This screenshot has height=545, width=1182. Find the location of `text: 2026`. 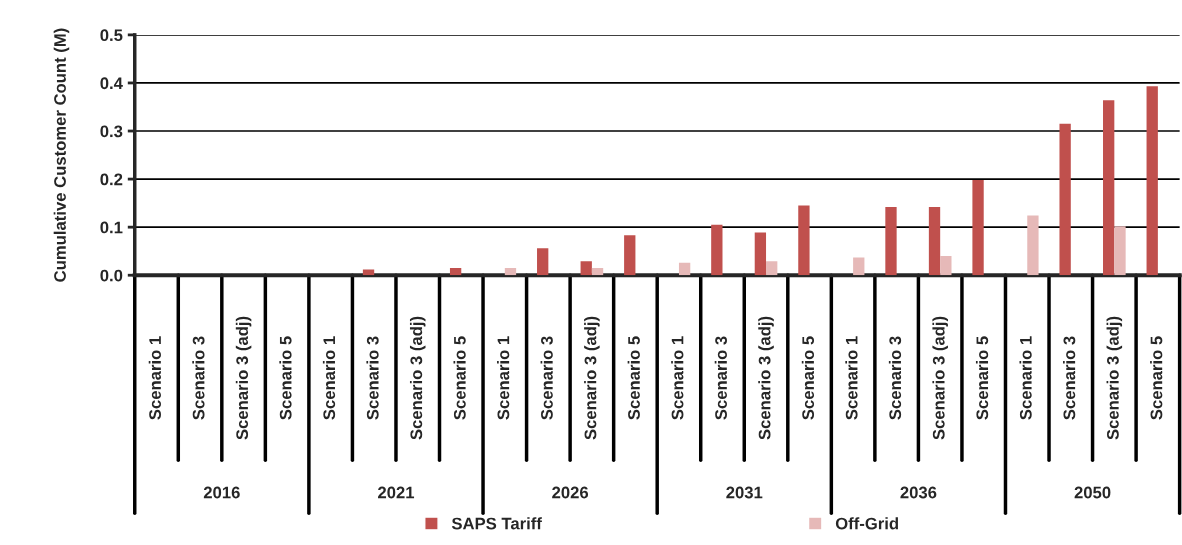

text: 2026 is located at coordinates (570, 492).